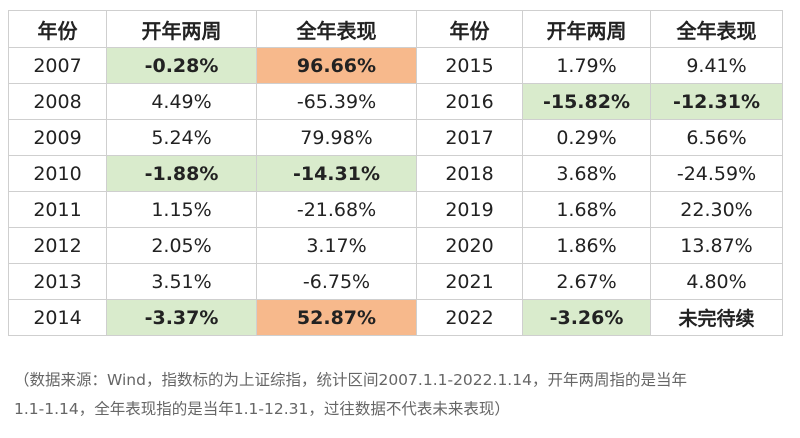  What do you see at coordinates (586, 65) in the screenshot?
I see `first-two-weeks-cell: 1.79%` at bounding box center [586, 65].